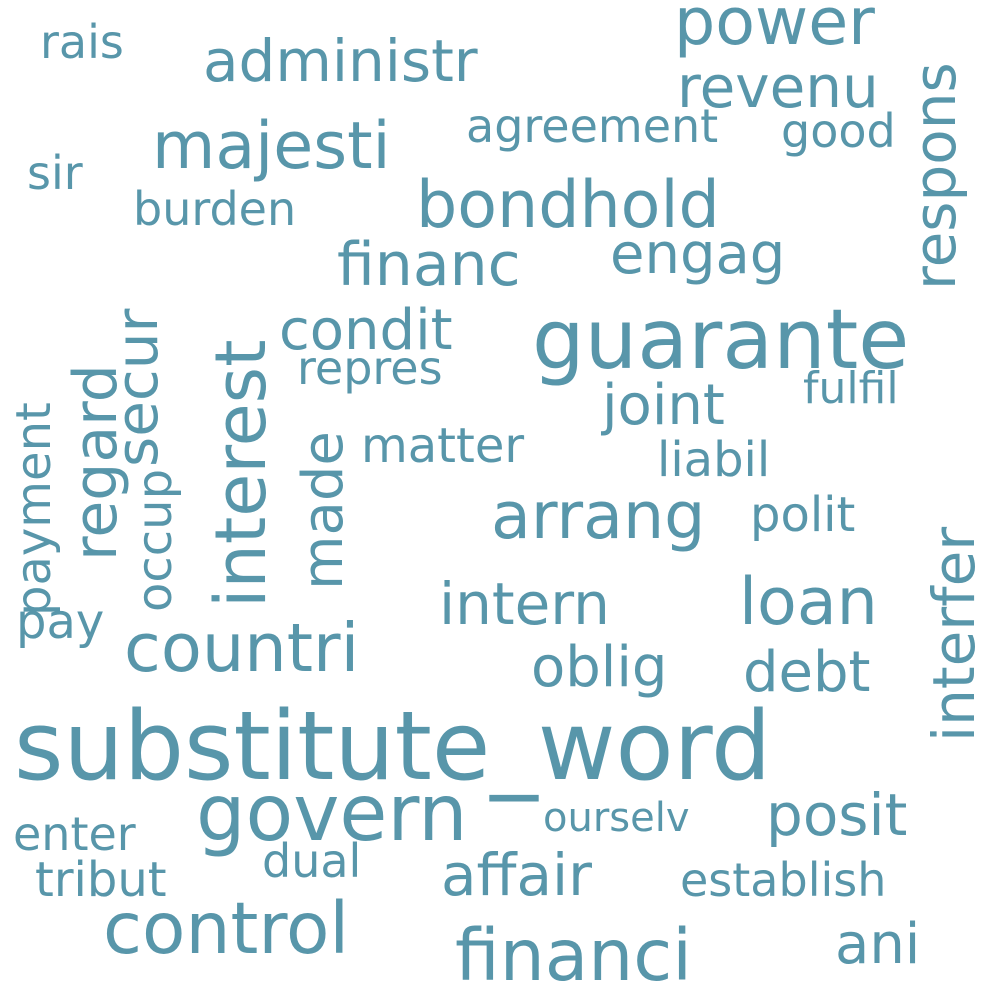  Describe the element at coordinates (271, 146) in the screenshot. I see `word-majesti: majesti` at that location.